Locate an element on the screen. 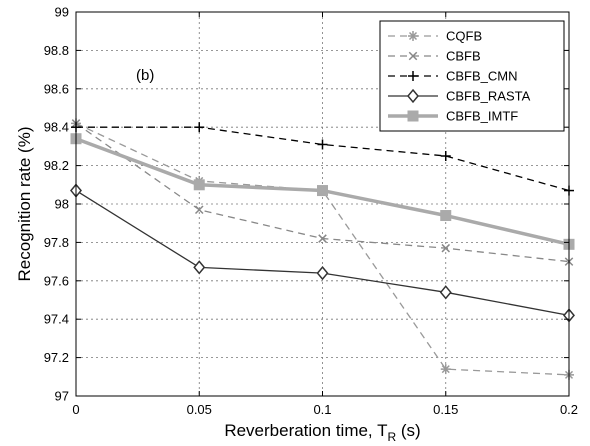  y-axis-label: Recognition rate (%) is located at coordinates (24, 204).